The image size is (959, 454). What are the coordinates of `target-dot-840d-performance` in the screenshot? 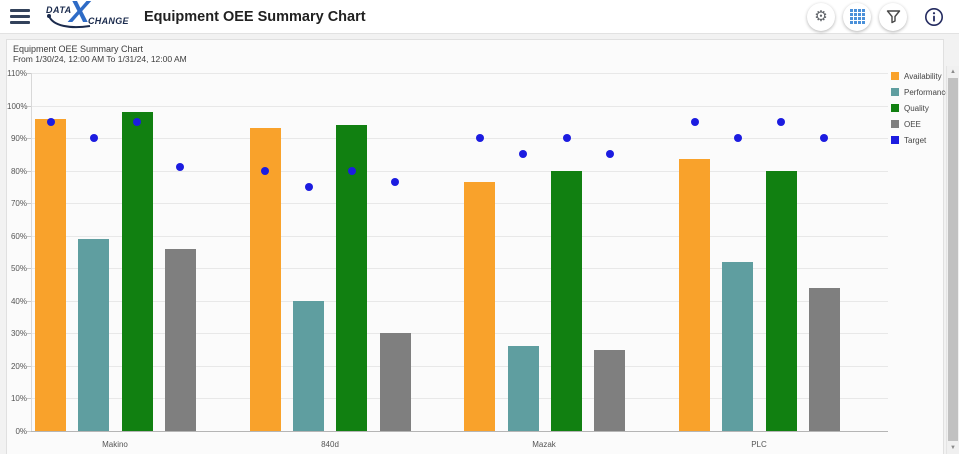 It's located at (309, 187).